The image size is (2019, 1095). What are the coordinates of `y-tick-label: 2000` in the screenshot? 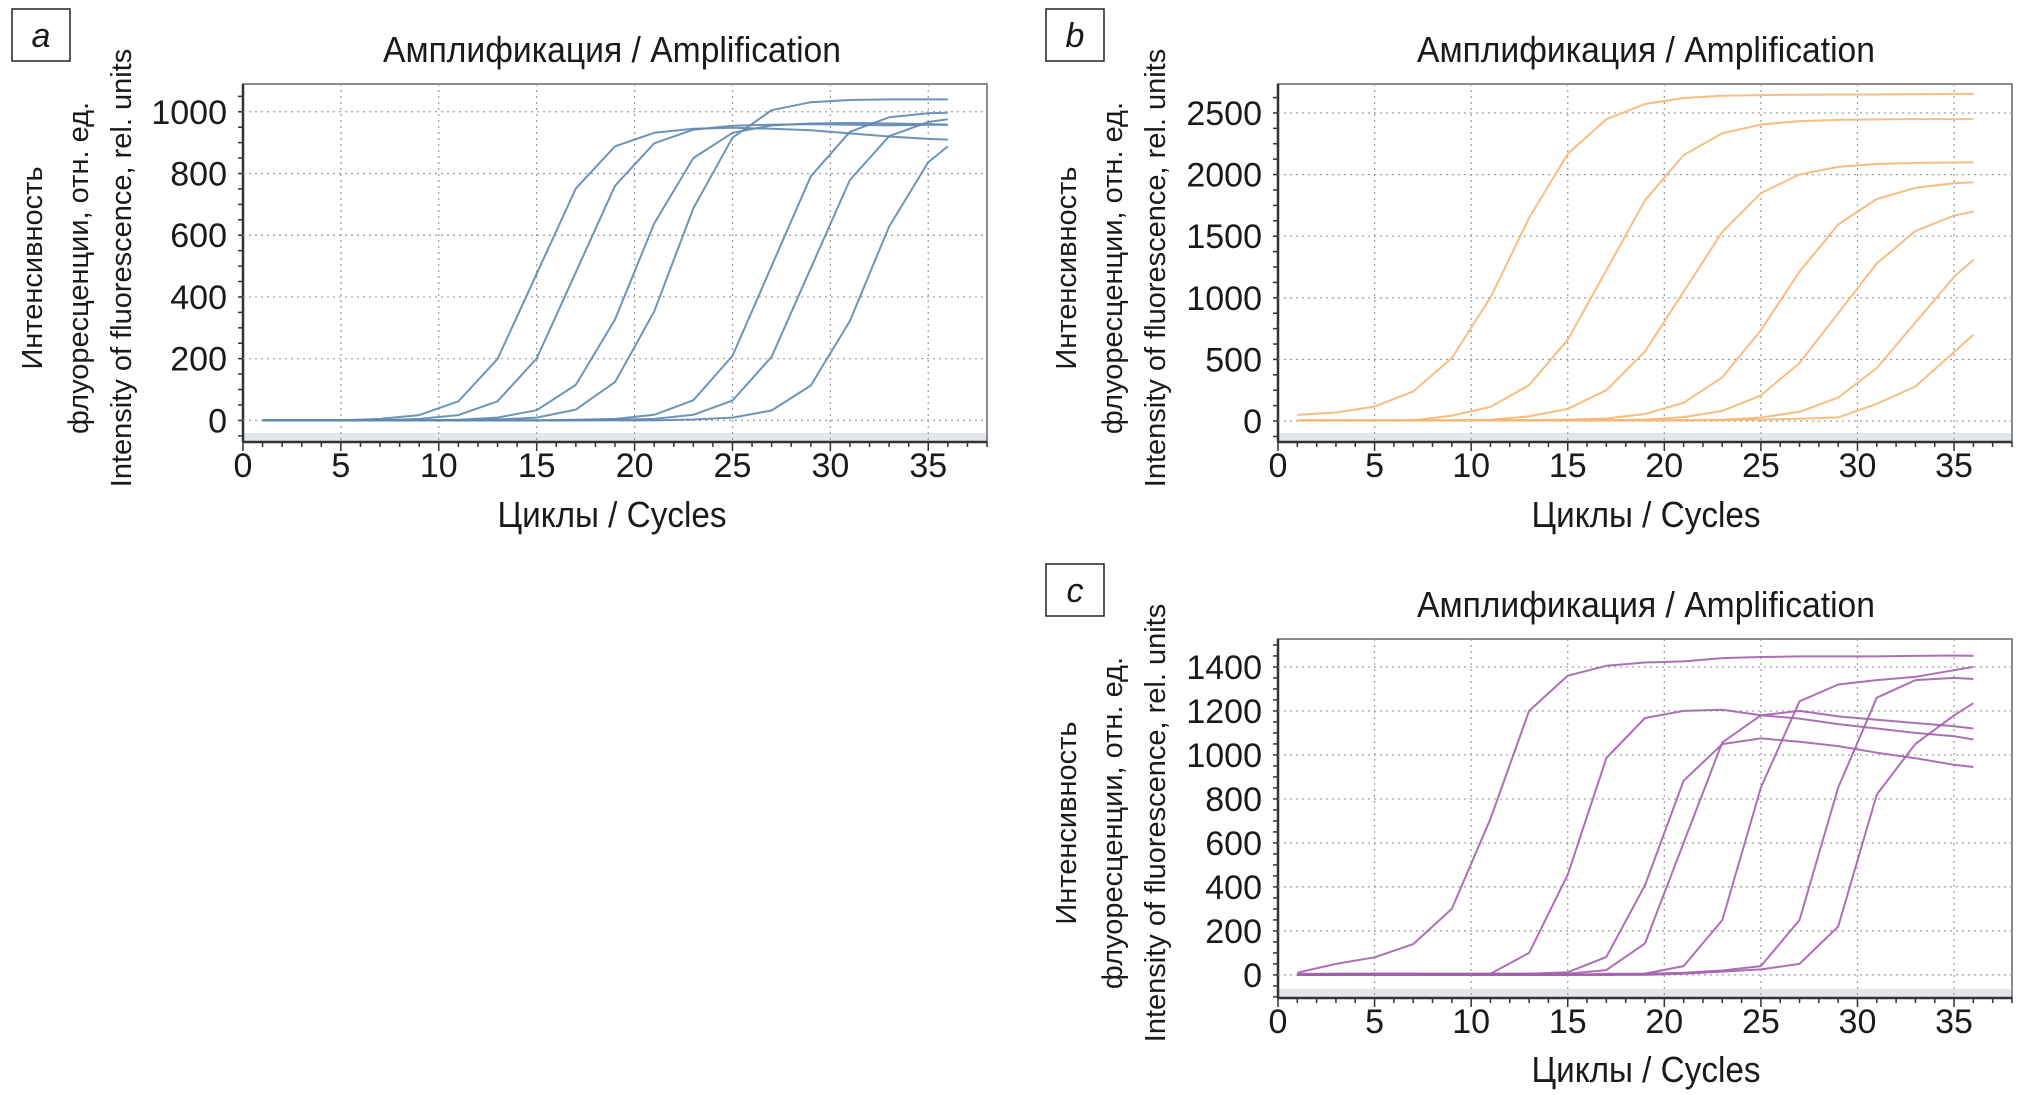 It's located at (1224, 176).